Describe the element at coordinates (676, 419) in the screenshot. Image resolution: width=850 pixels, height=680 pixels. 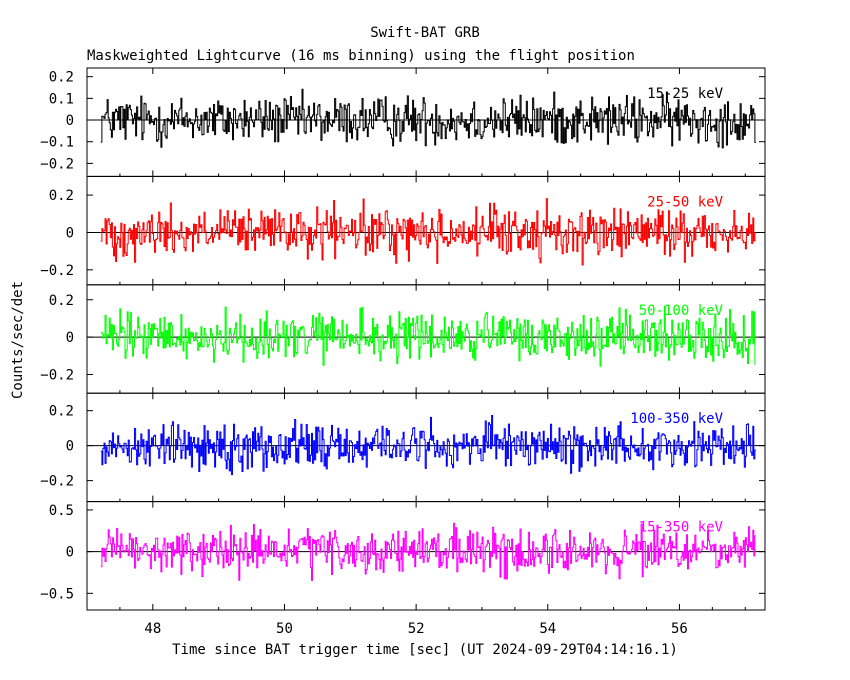
I see `band-label: 100-350 keV` at that location.